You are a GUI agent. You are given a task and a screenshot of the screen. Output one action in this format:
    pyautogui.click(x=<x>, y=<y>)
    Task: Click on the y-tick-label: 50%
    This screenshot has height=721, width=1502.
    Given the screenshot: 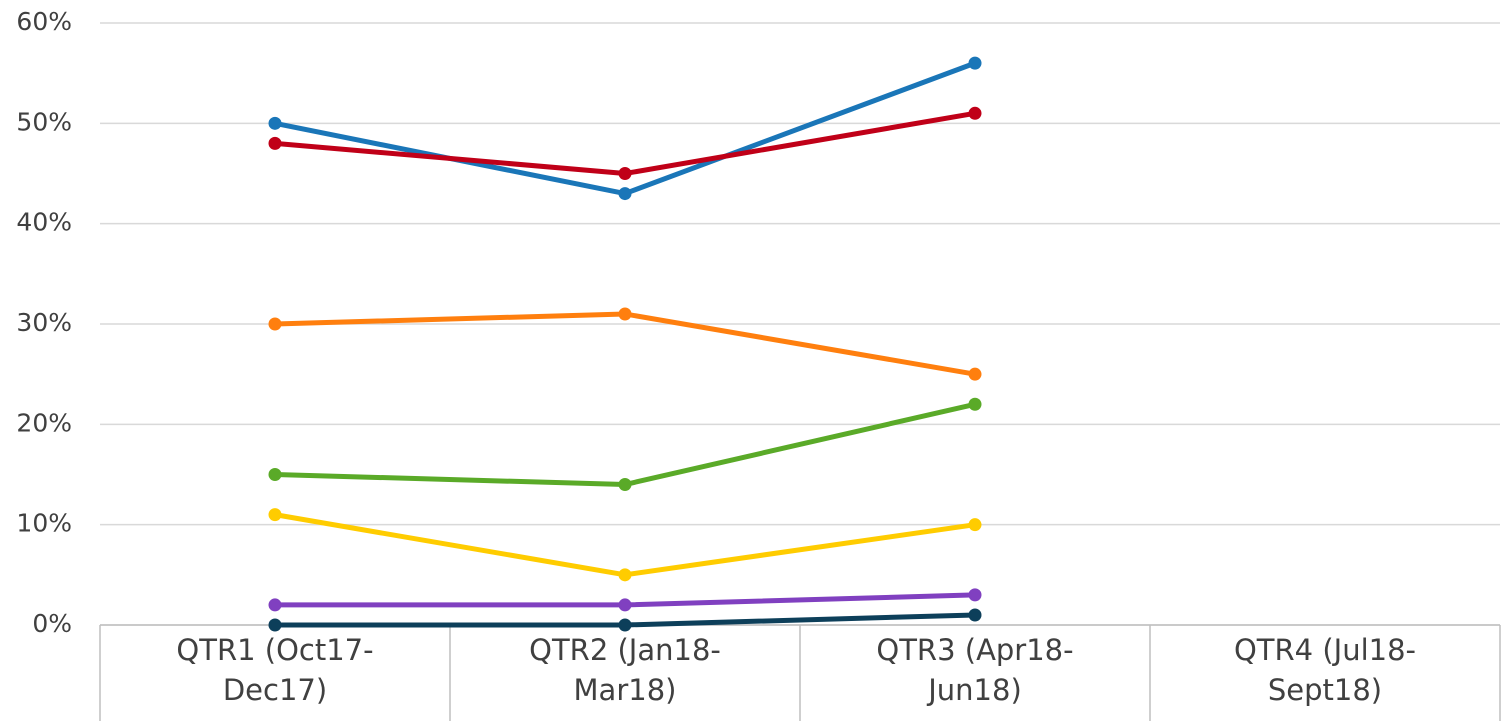 What is the action you would take?
    pyautogui.click(x=44, y=121)
    